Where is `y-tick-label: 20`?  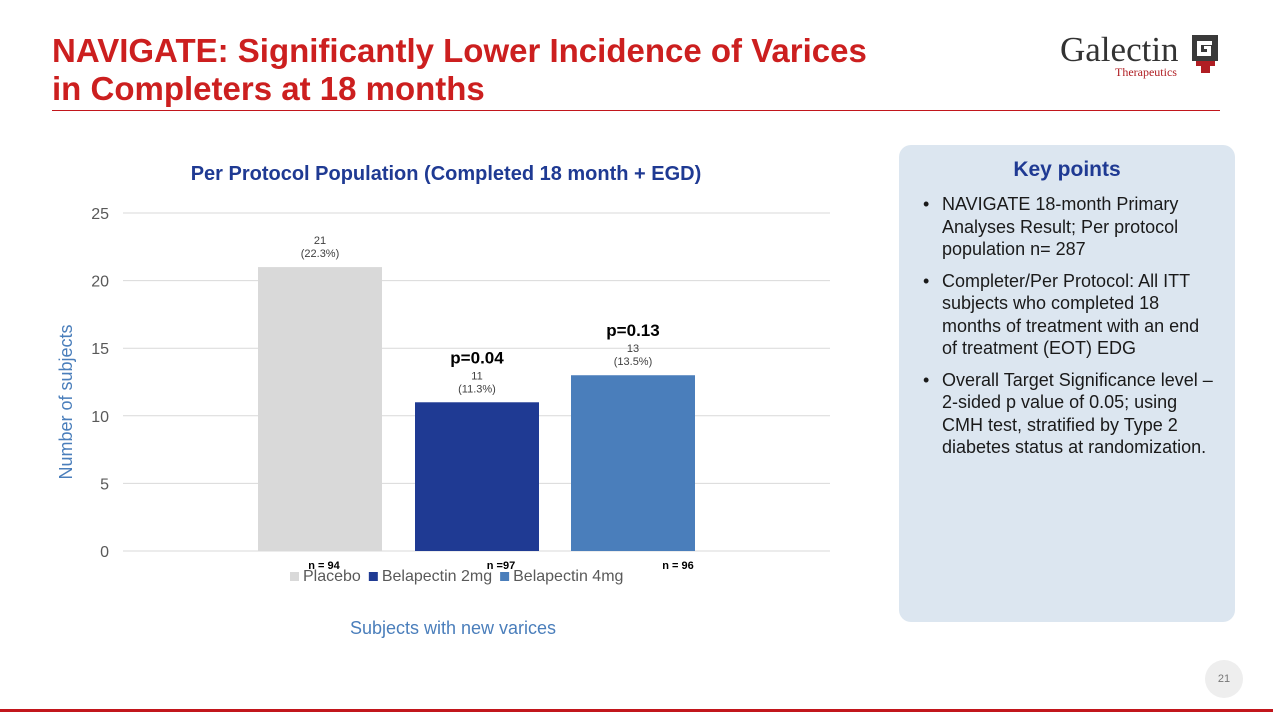 y-tick-label: 20 is located at coordinates (100, 282).